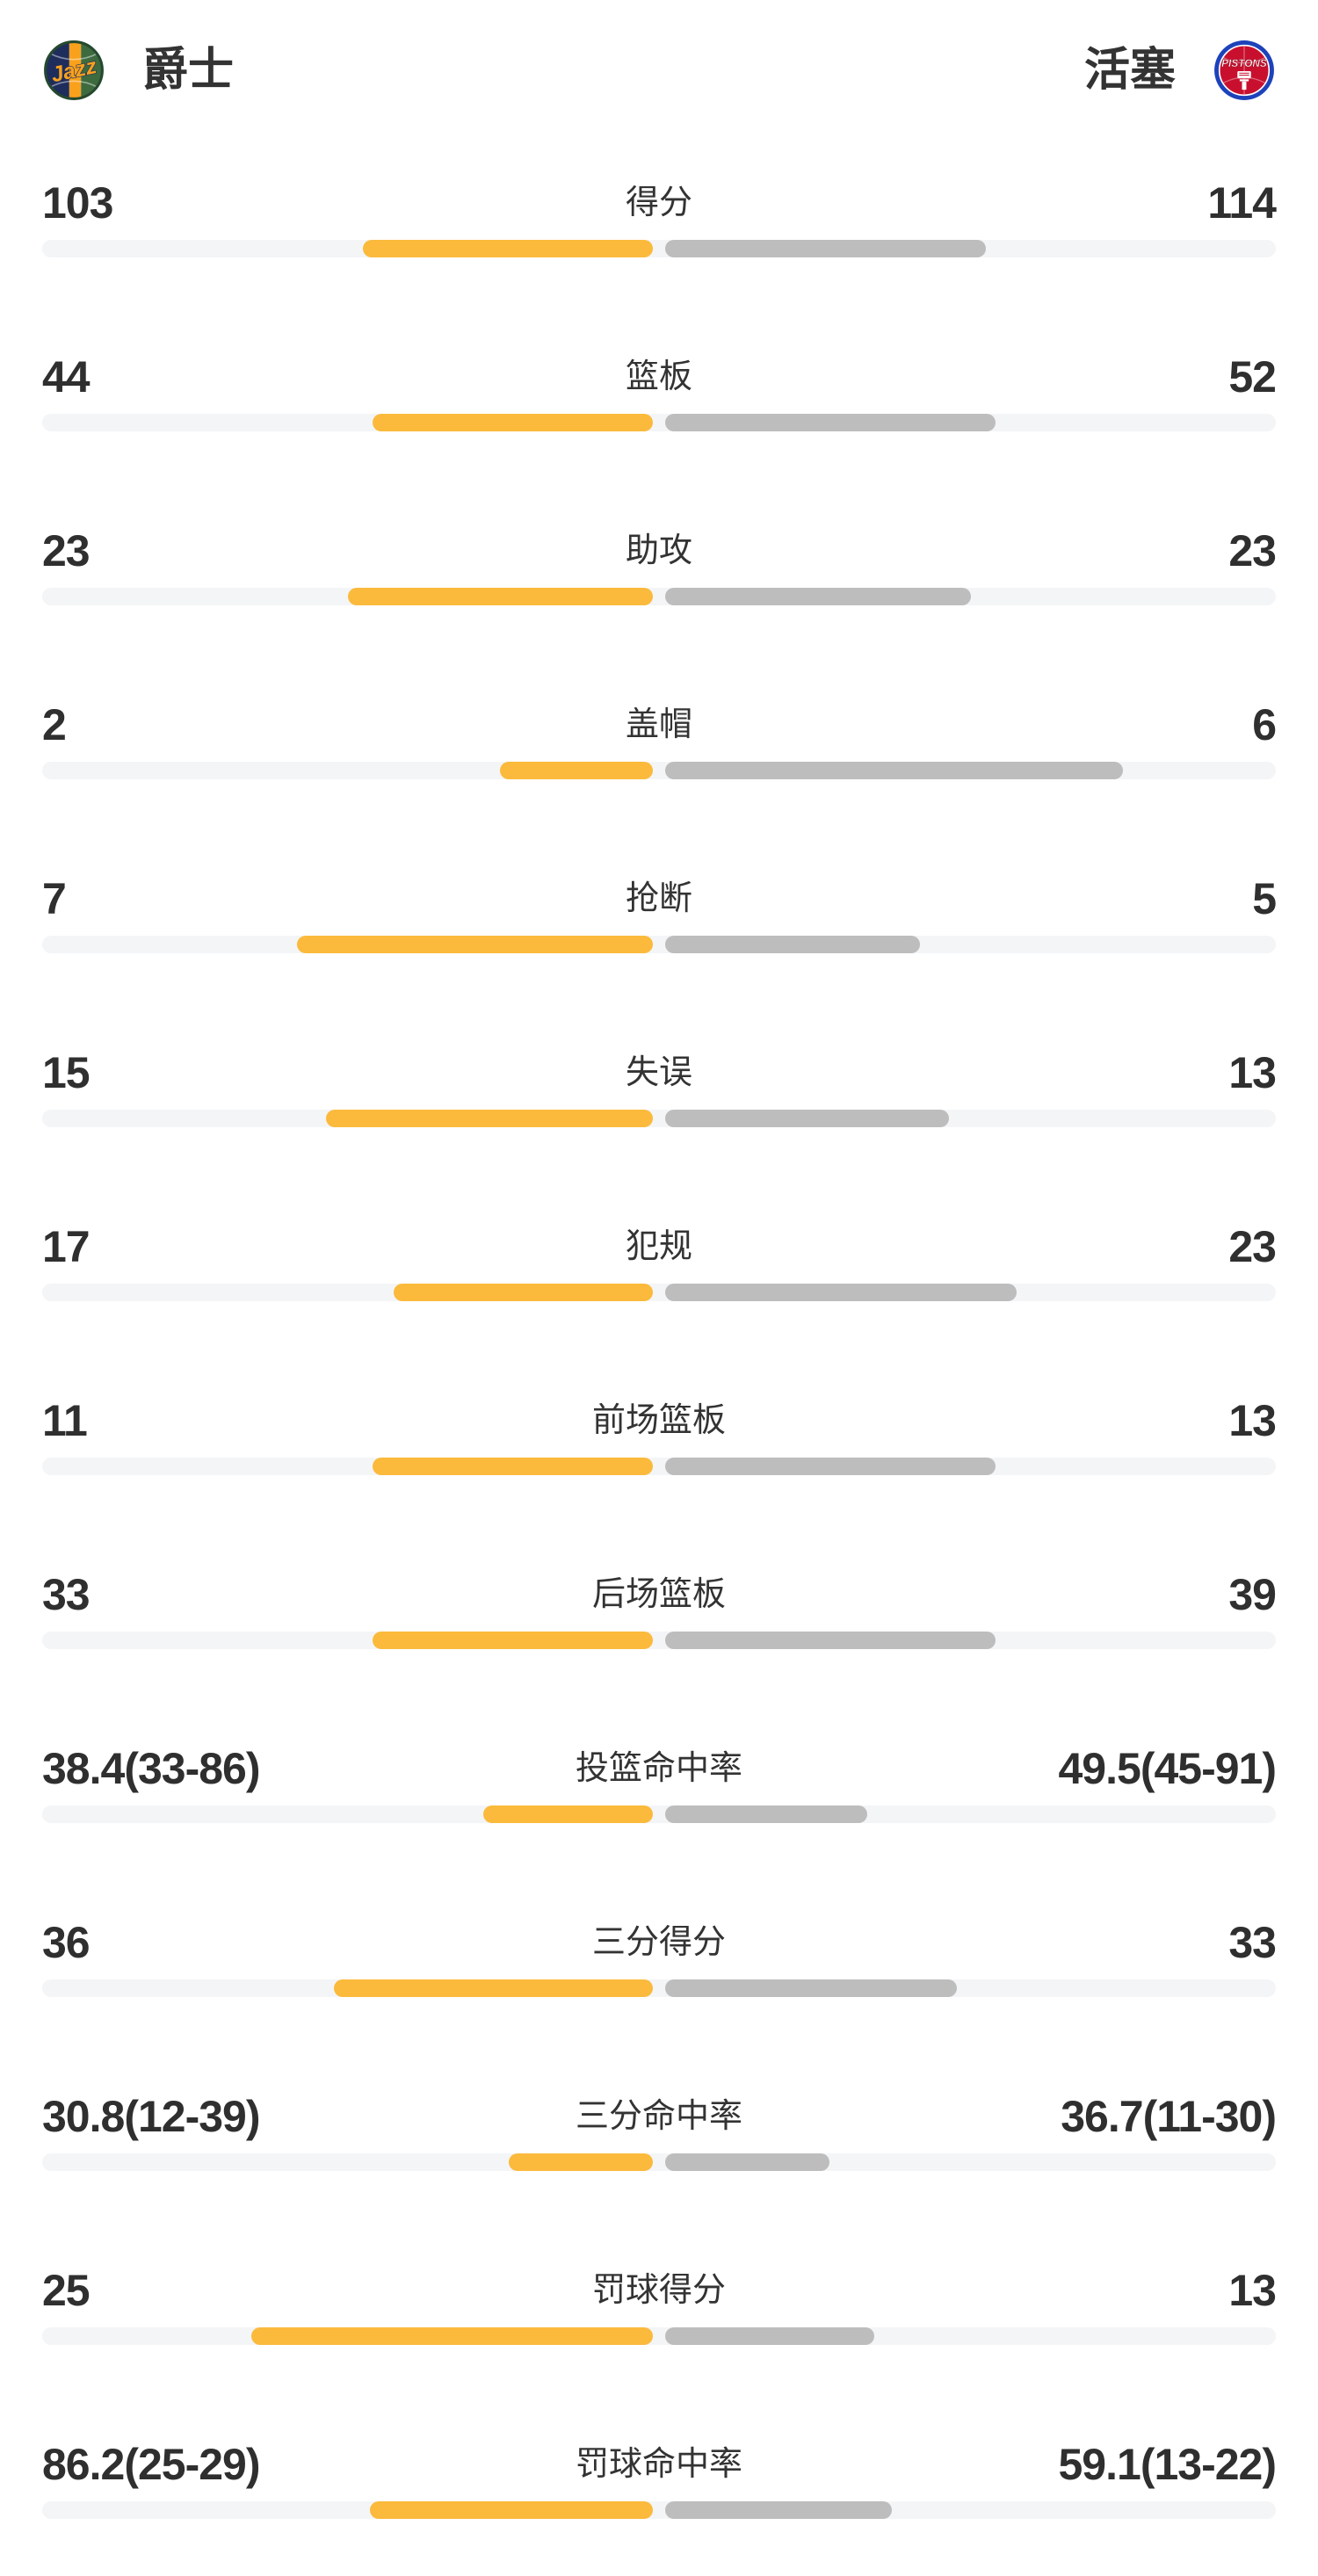  I want to click on stat-values: 38.4(33-86) 投篮命中率 49.5(45-91), so click(659, 1769).